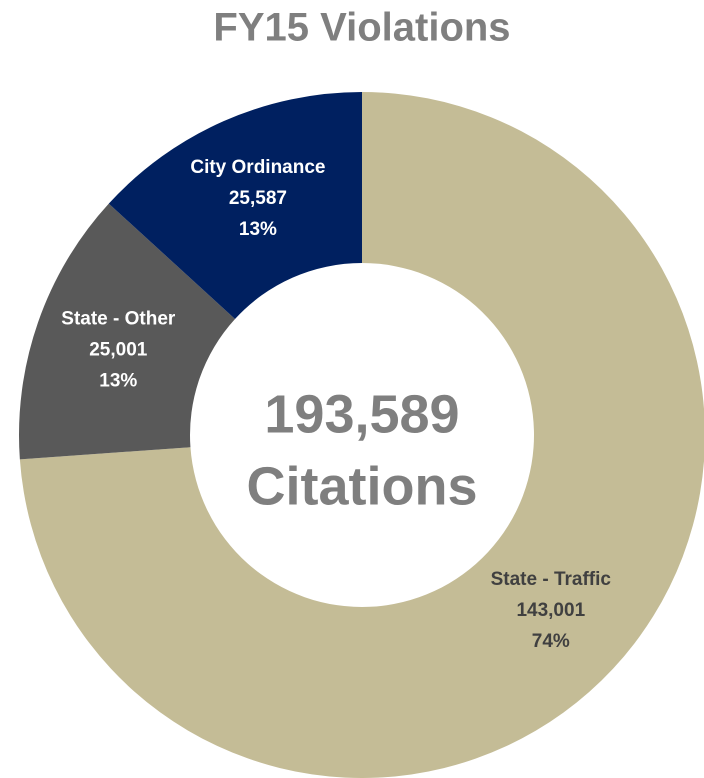 The height and width of the screenshot is (778, 704). I want to click on chart-title: FY15 Violations, so click(361, 28).